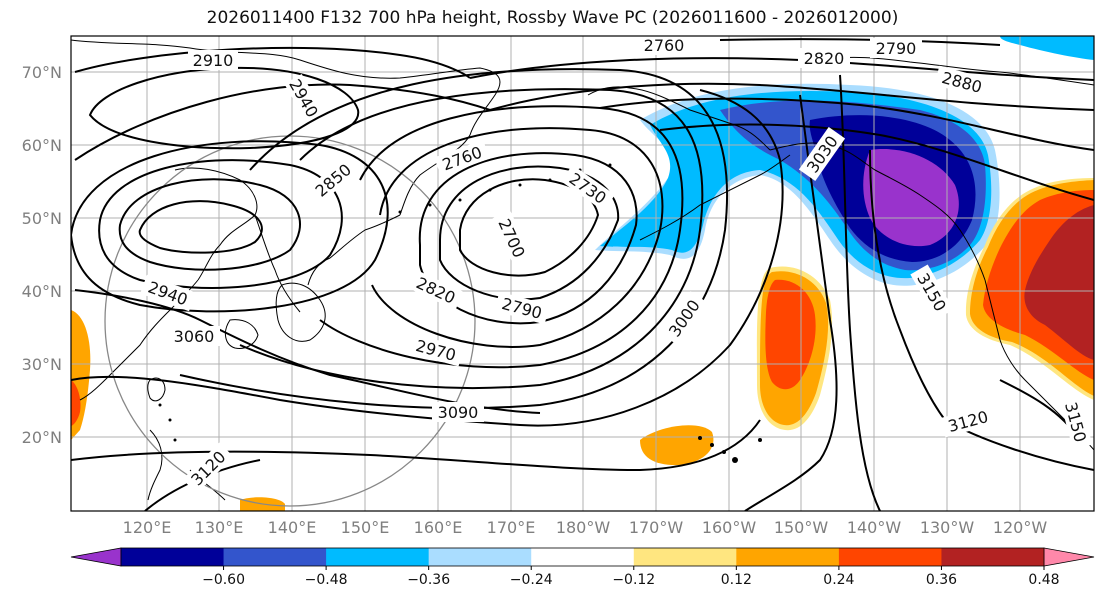 This screenshot has width=1105, height=604. Describe the element at coordinates (874, 527) in the screenshot. I see `lon-label: 140°W` at that location.